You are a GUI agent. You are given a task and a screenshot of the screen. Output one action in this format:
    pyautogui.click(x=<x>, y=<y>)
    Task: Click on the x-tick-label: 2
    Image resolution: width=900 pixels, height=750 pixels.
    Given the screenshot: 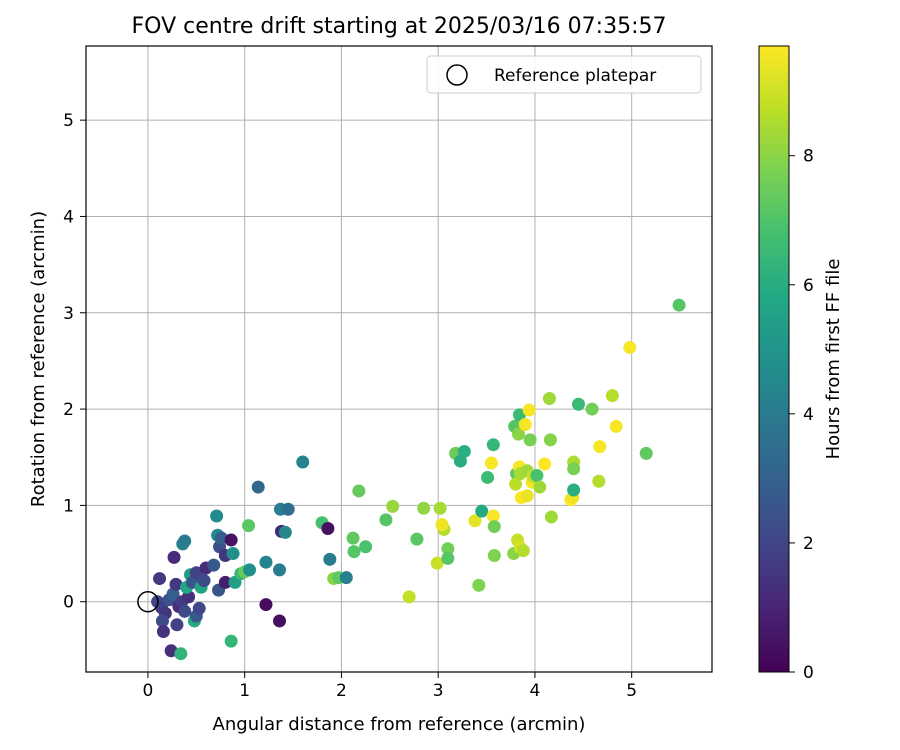 What is the action you would take?
    pyautogui.click(x=341, y=691)
    